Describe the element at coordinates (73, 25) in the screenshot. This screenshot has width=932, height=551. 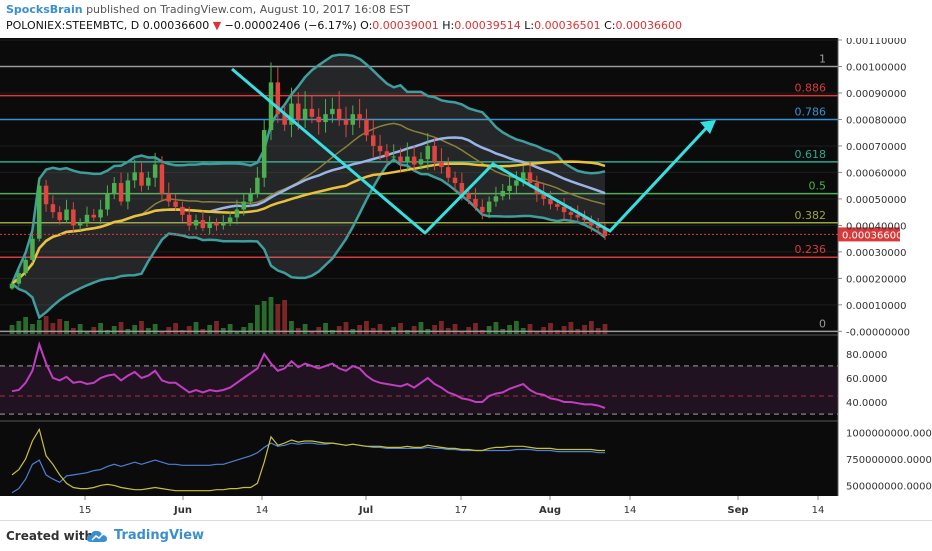
I see `symbol-label: POLONIEX:STEEMBTC, D` at that location.